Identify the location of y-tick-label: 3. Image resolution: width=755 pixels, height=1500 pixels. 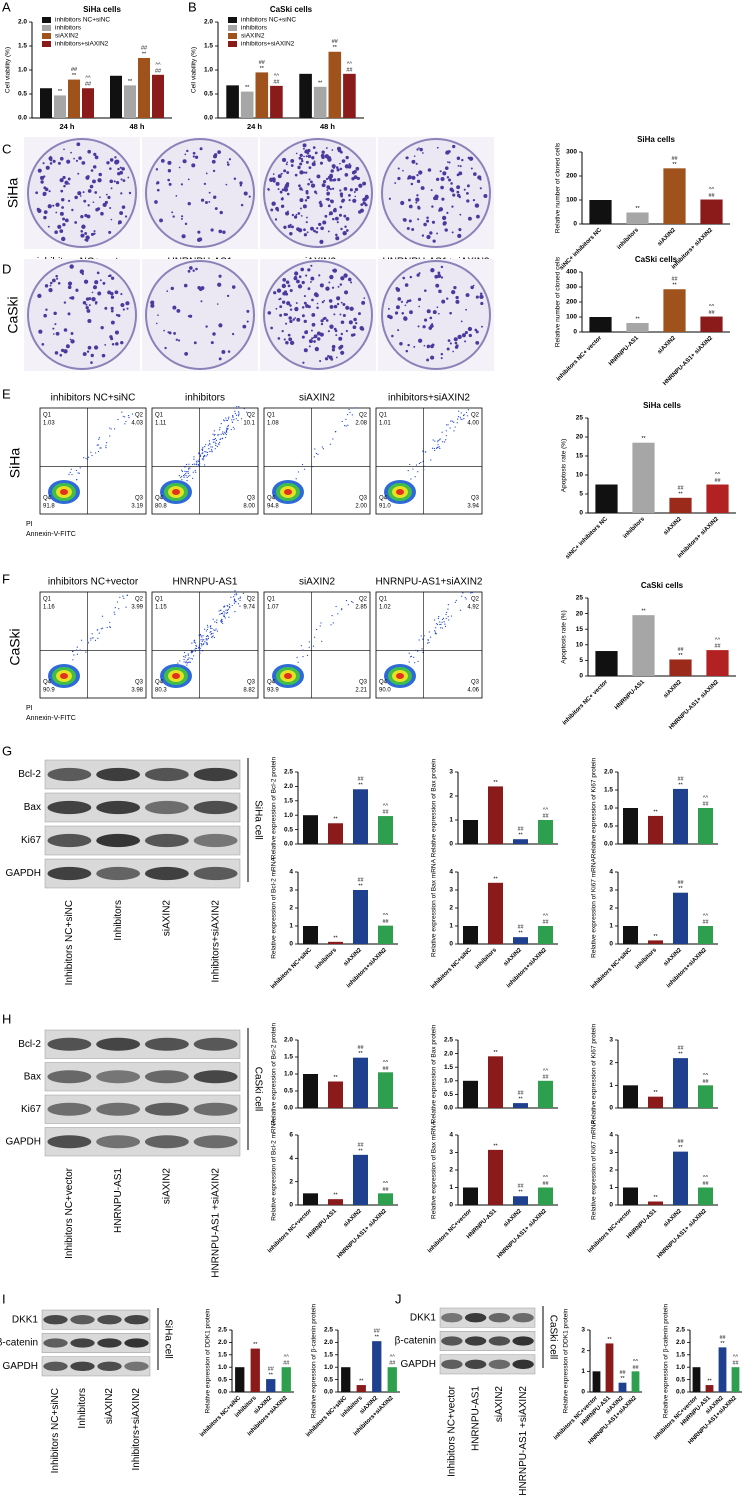
(451, 890).